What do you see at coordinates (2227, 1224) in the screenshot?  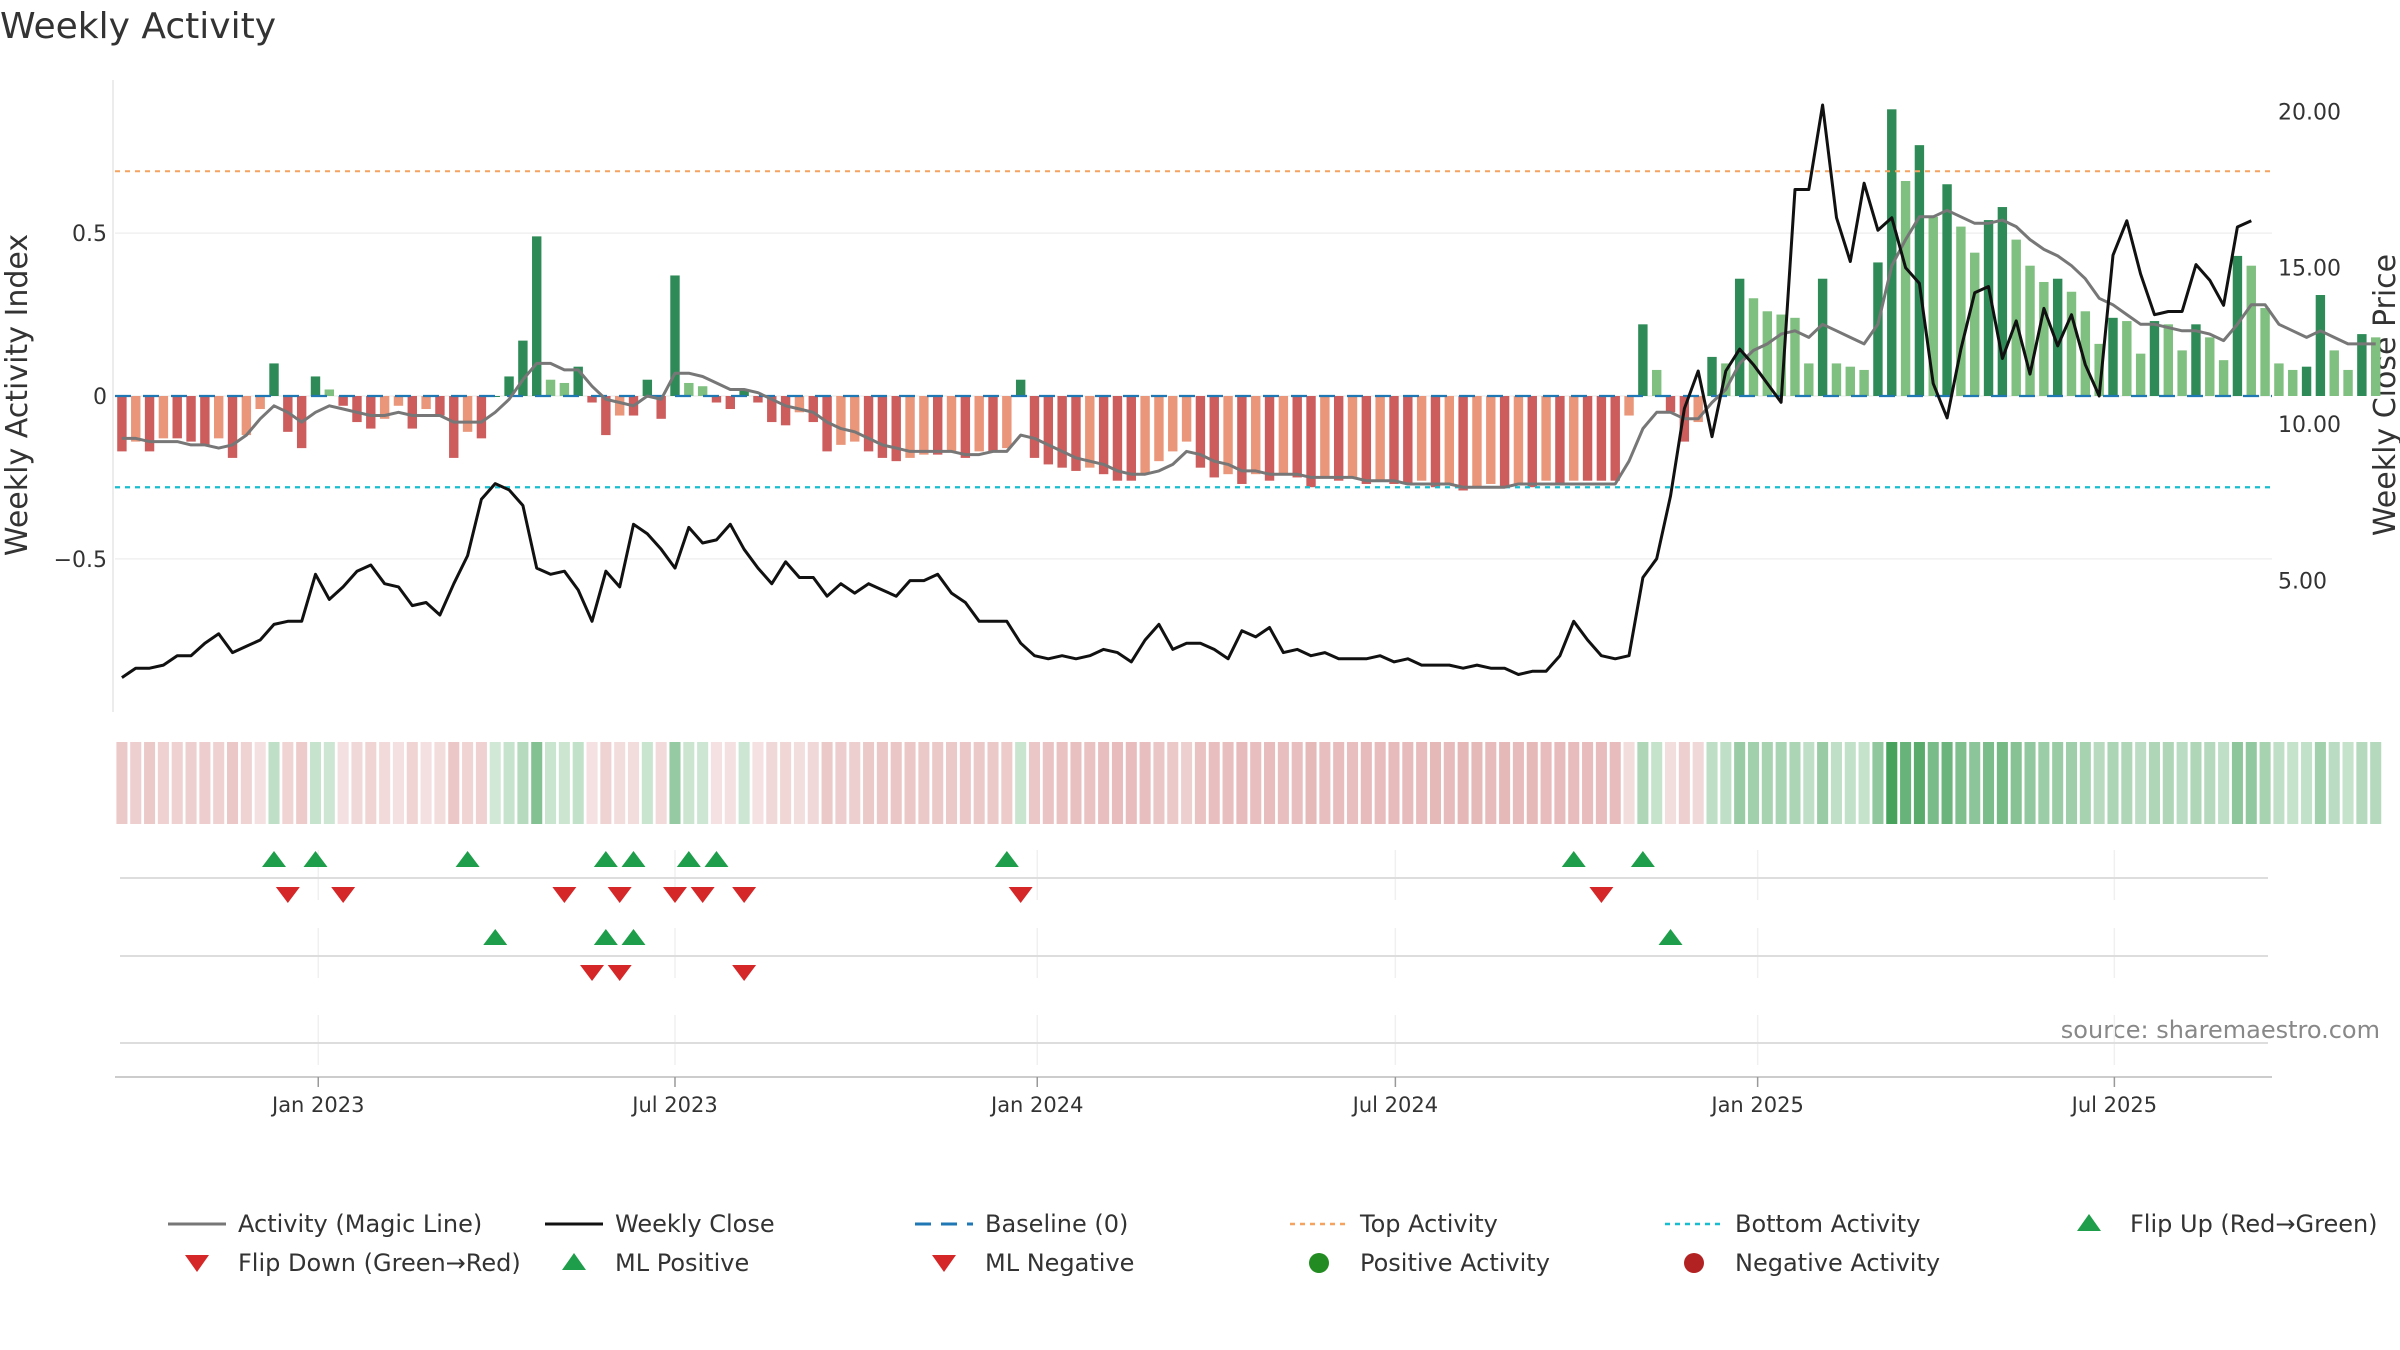 I see `legend-item: Flip Up (Red→Green)` at bounding box center [2227, 1224].